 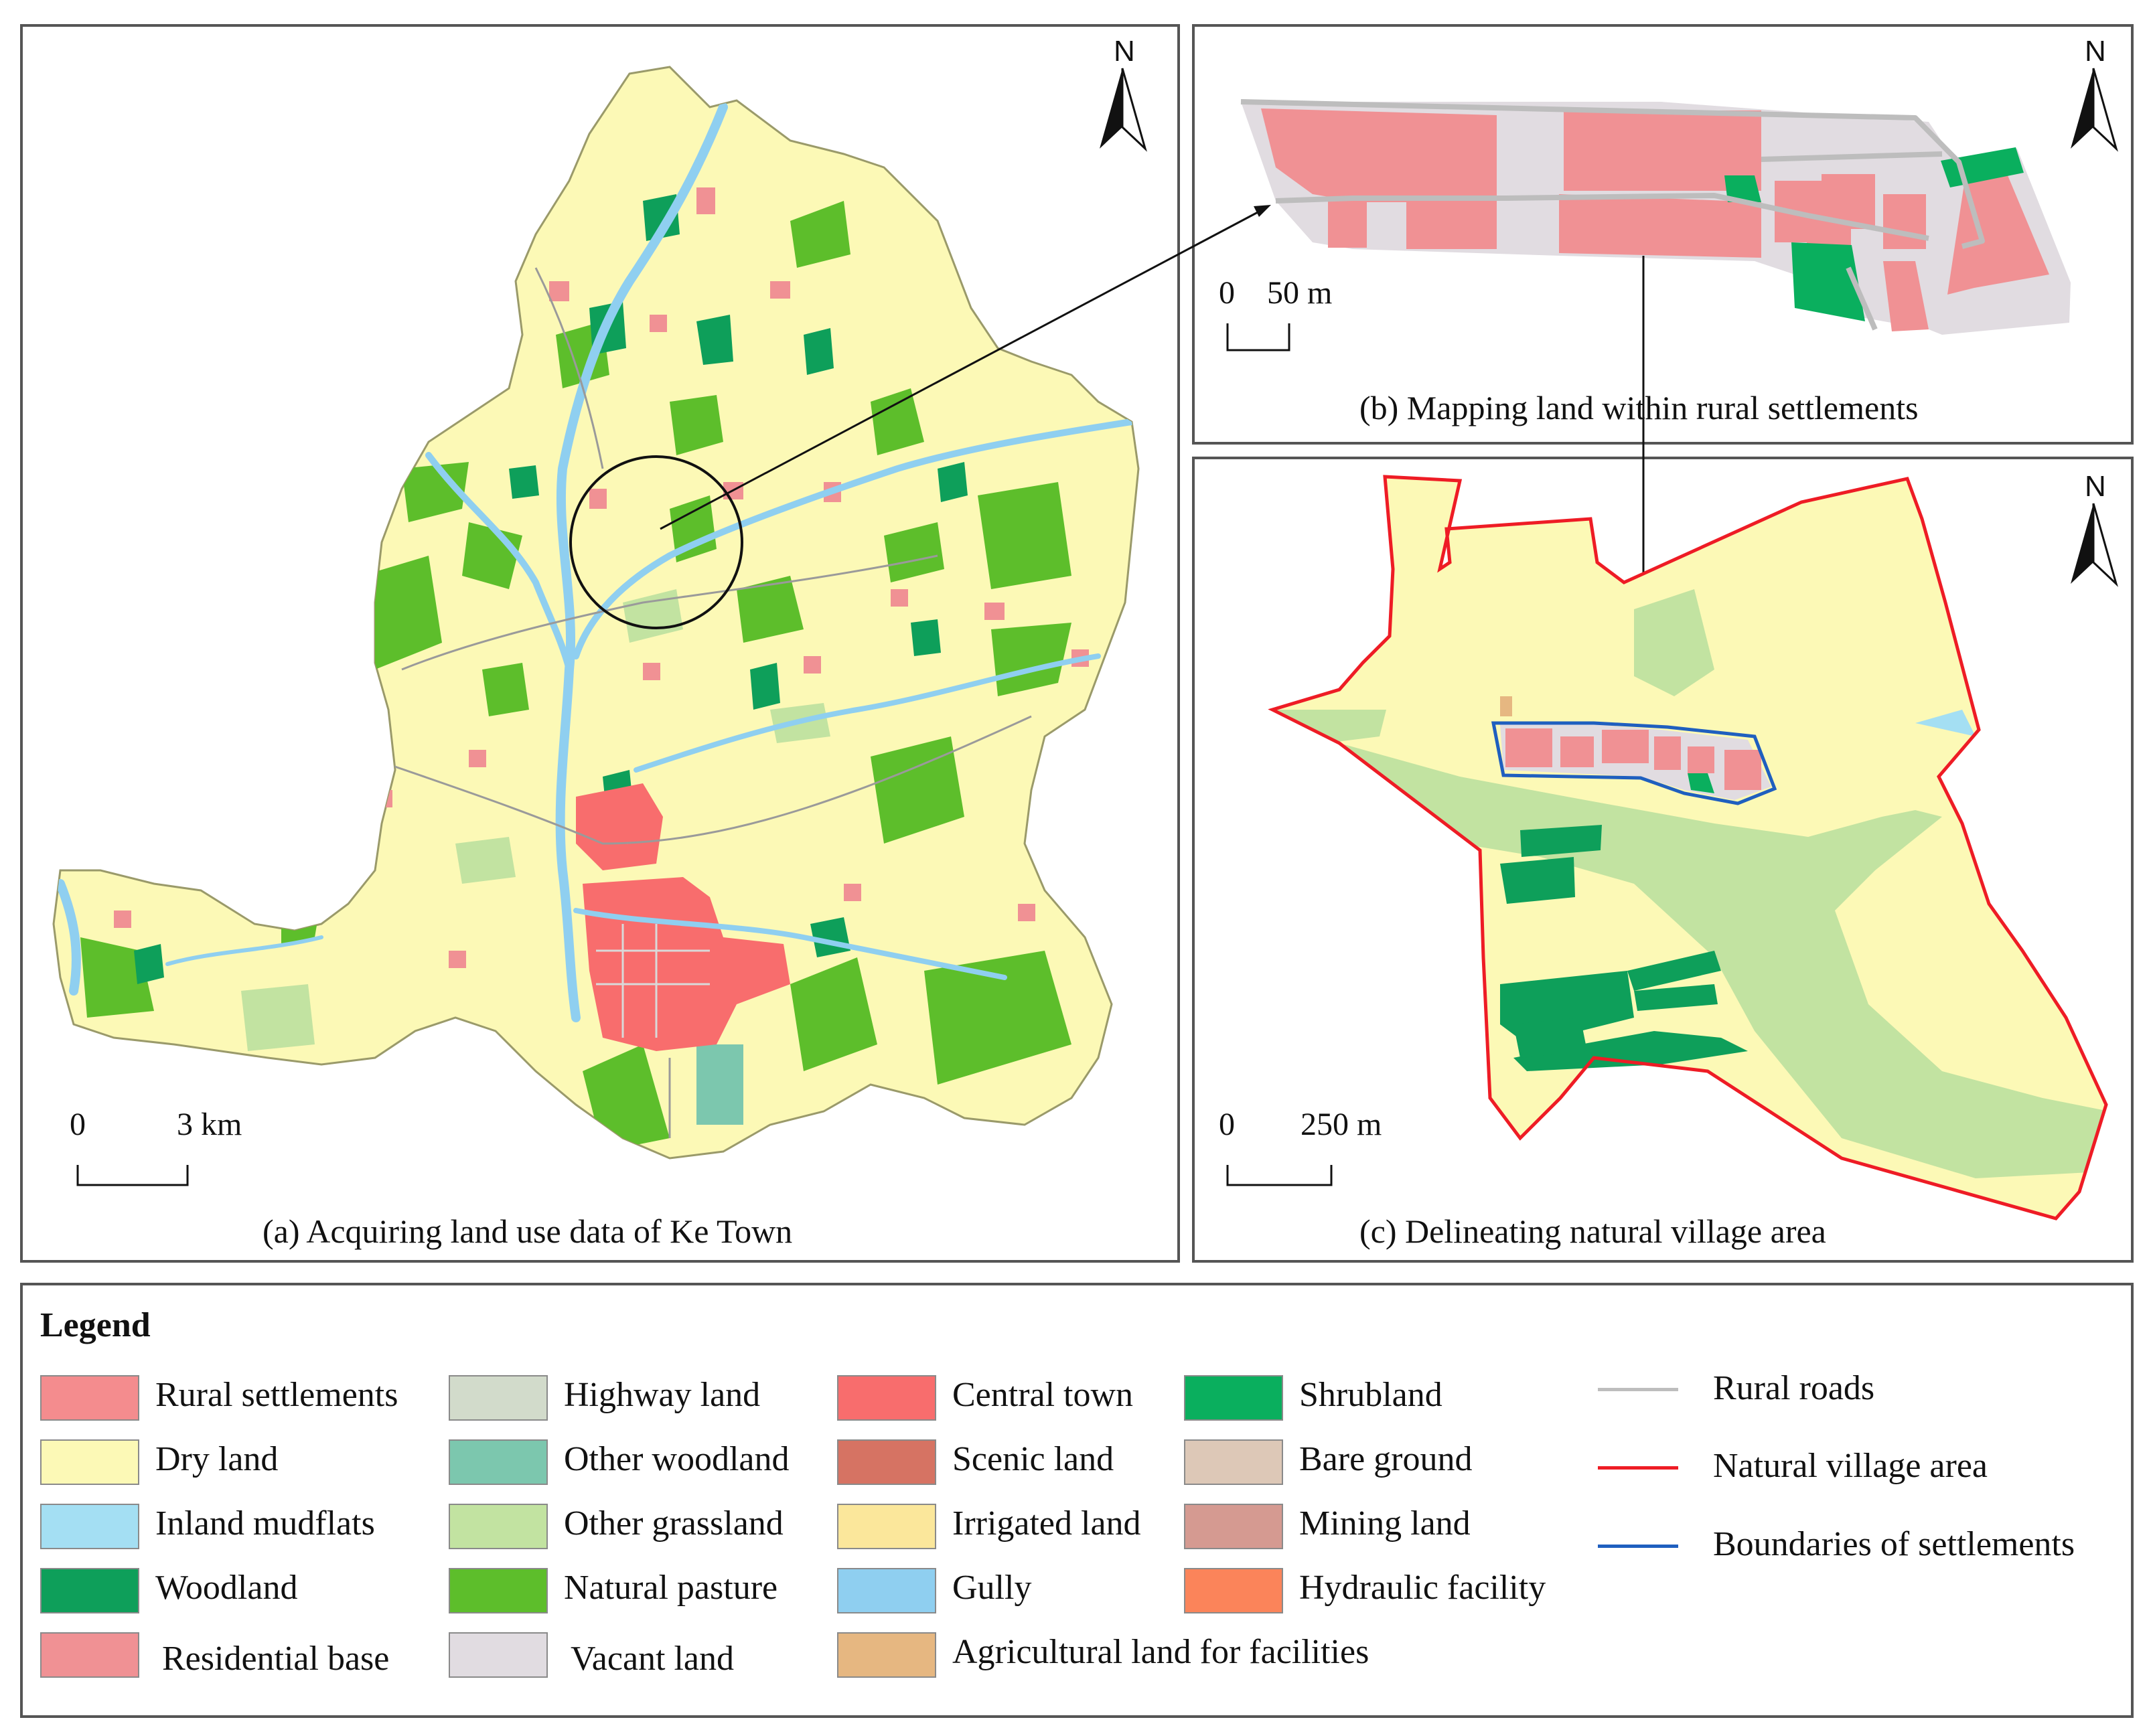 What do you see at coordinates (276, 1395) in the screenshot?
I see `legend-label: Rural settlements` at bounding box center [276, 1395].